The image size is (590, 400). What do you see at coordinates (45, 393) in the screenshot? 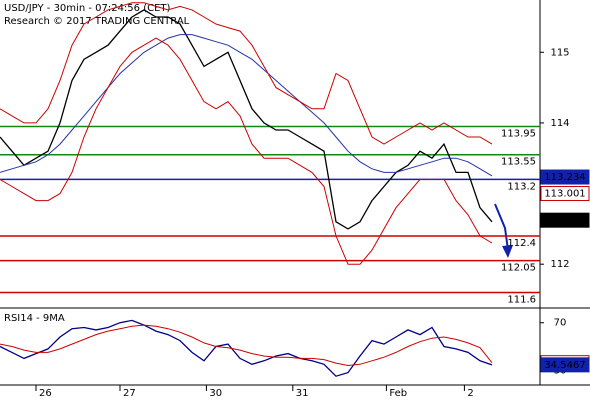
I see `x-tick-label: 26` at bounding box center [45, 393].